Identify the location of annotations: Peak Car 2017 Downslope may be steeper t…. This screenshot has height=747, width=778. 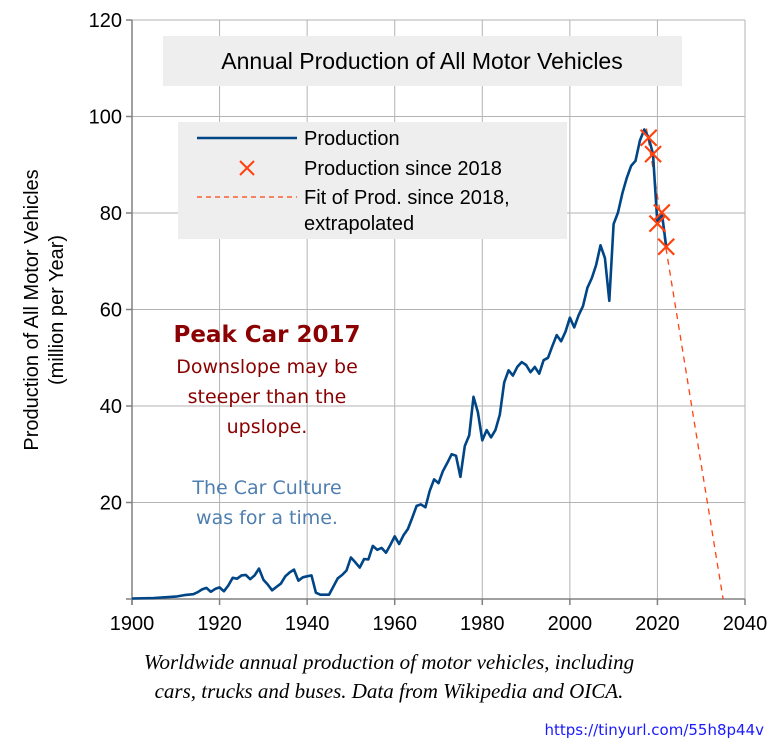
(266, 425).